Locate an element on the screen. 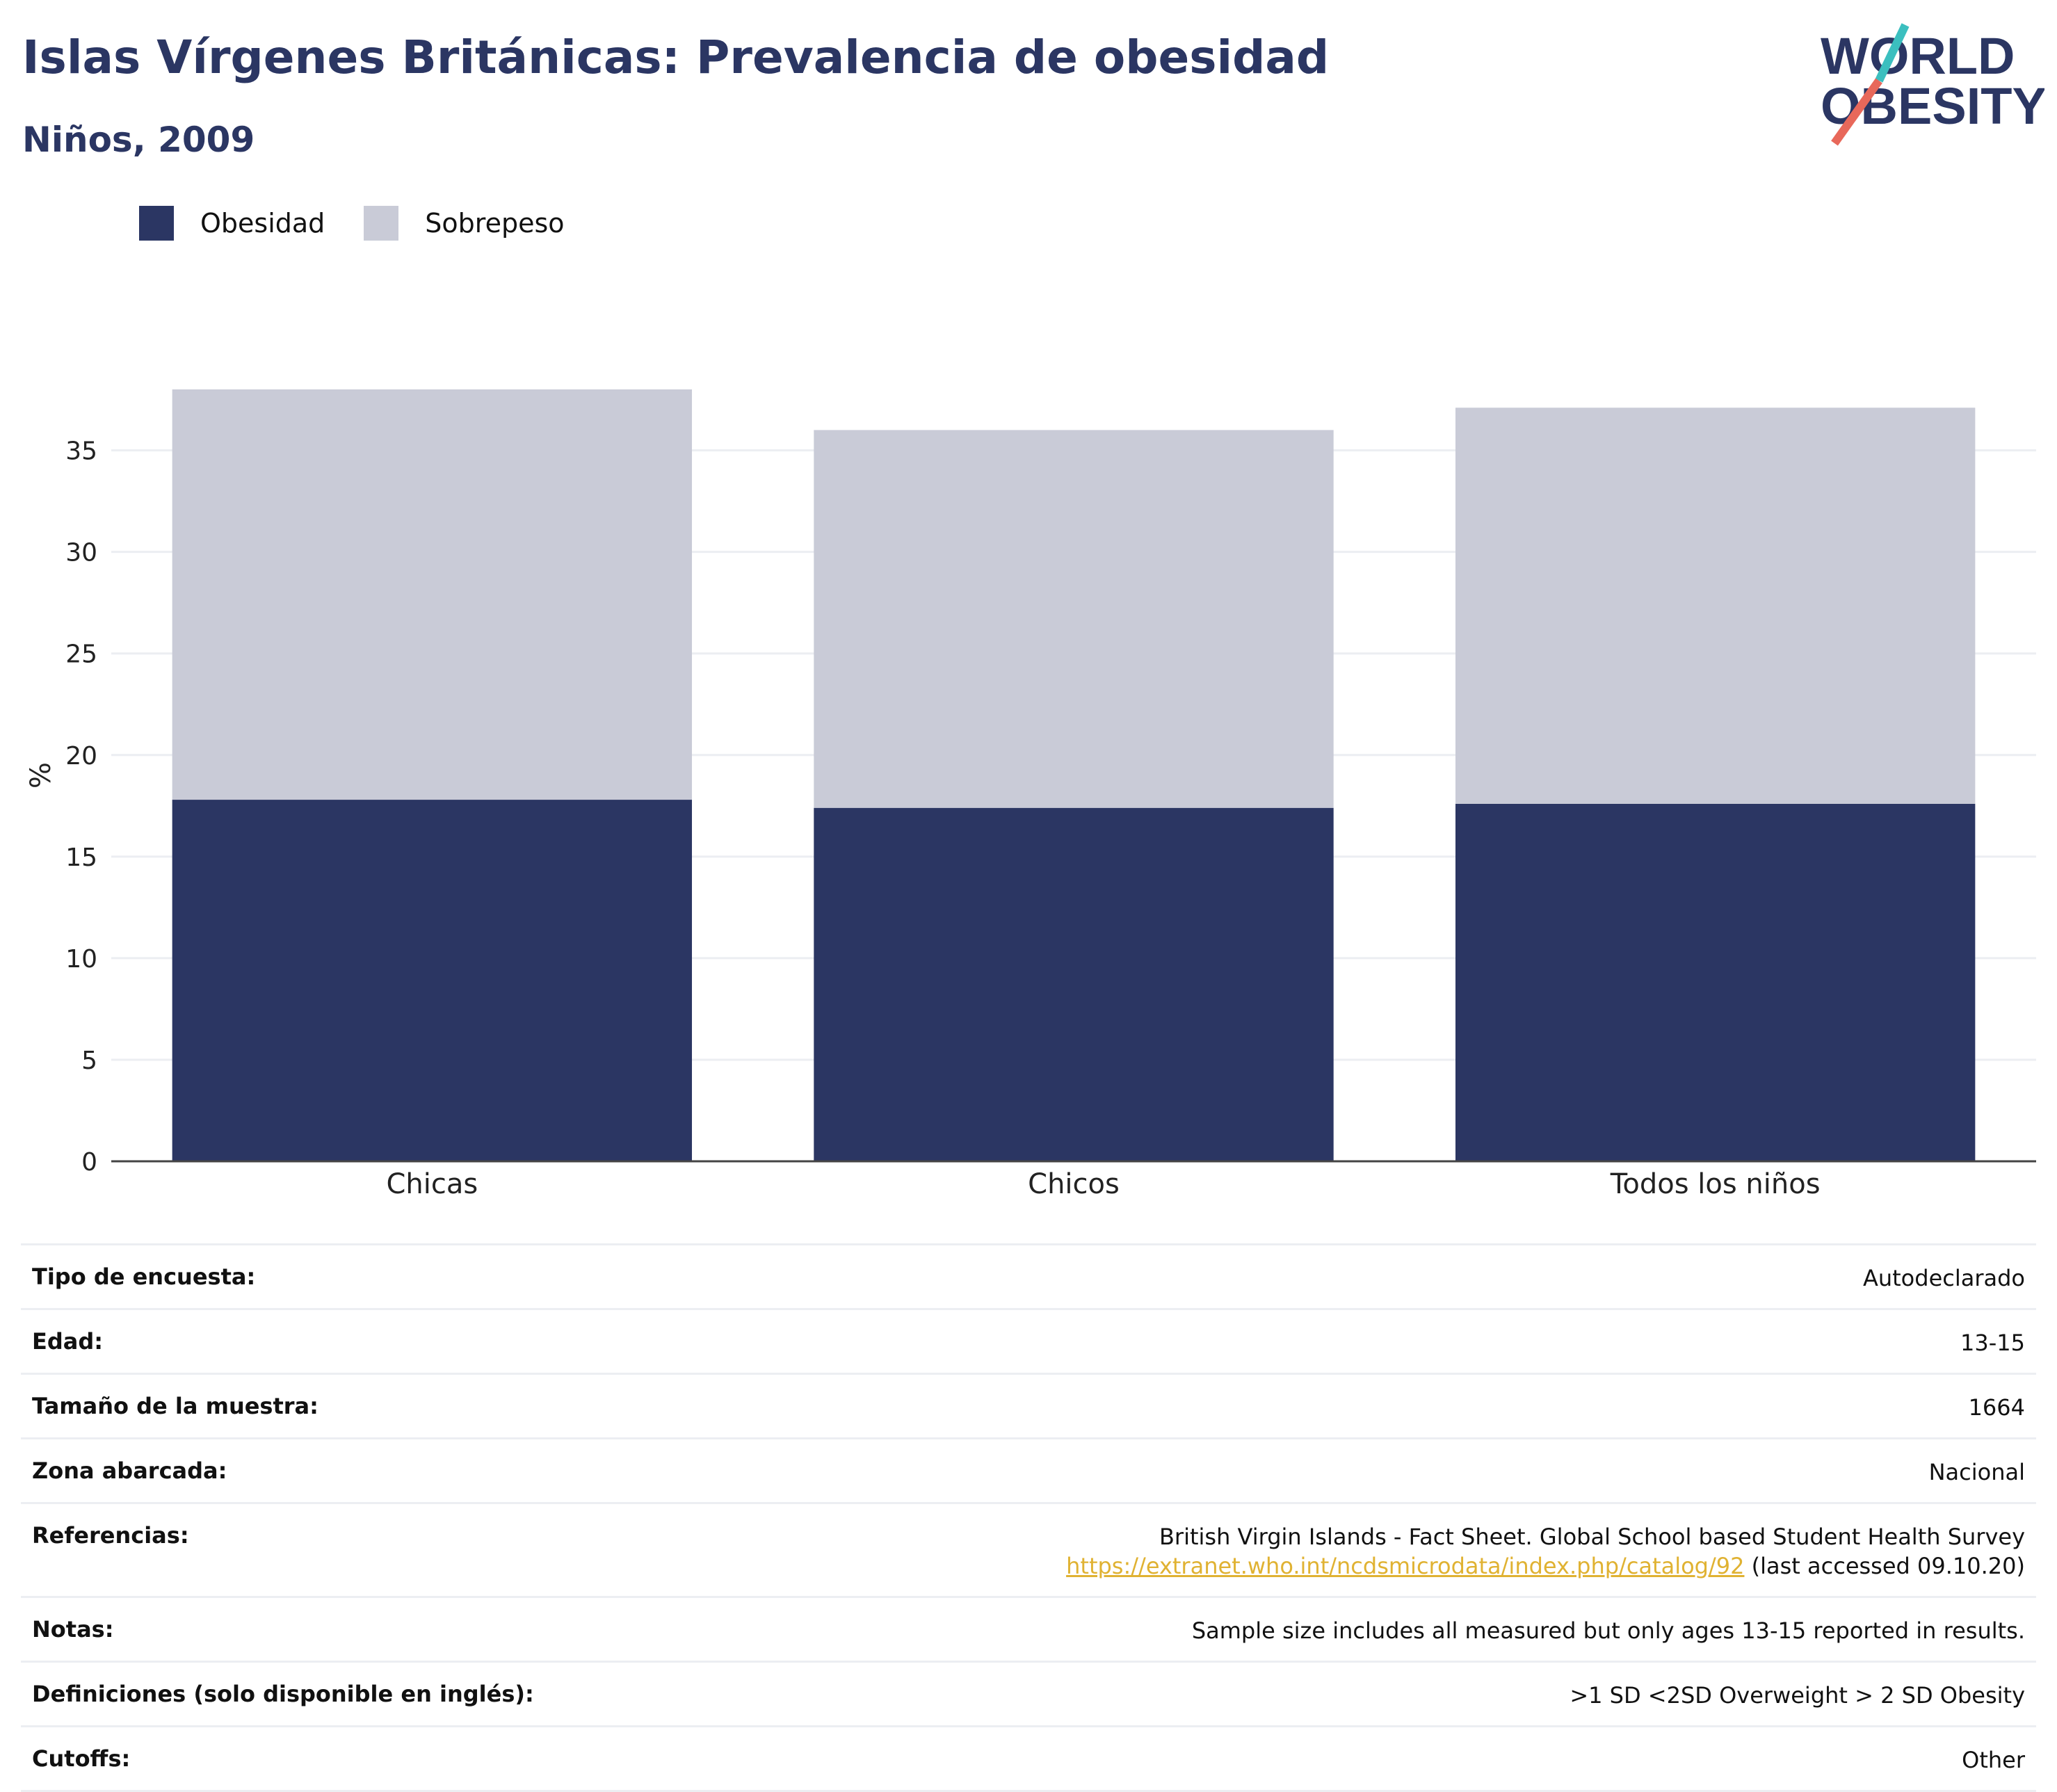 The height and width of the screenshot is (1792, 2057). page-subtitle: Niños, 2009 is located at coordinates (138, 140).